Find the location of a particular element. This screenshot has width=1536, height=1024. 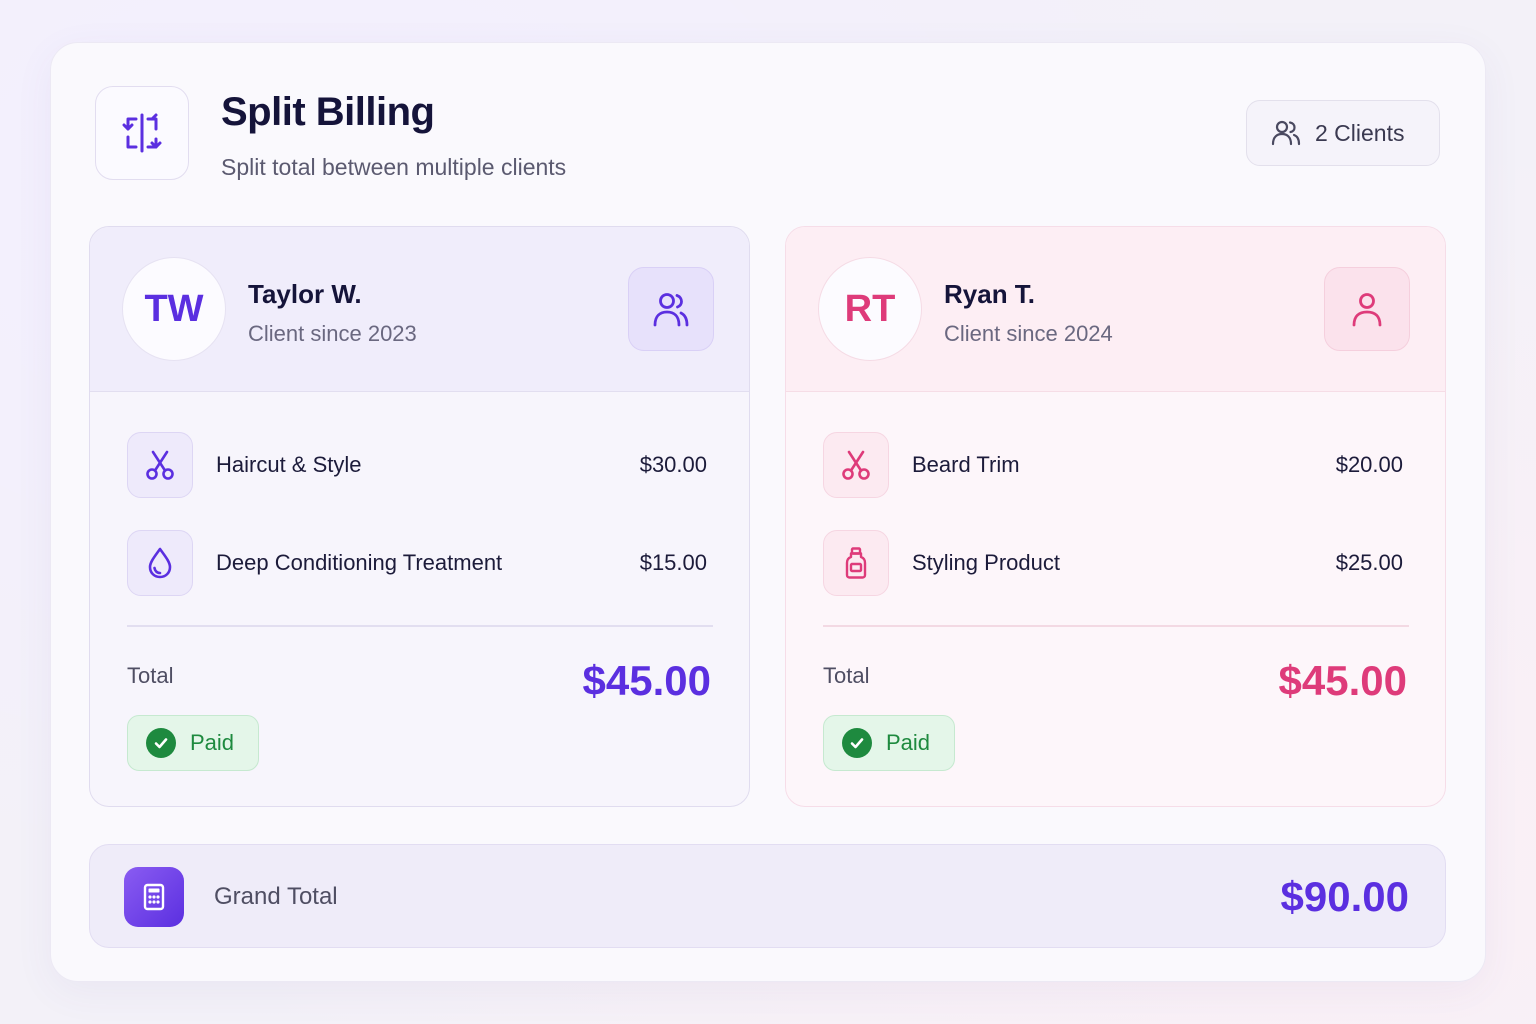

list-item: Haircut & Style $30.00 is located at coordinates (420, 465).